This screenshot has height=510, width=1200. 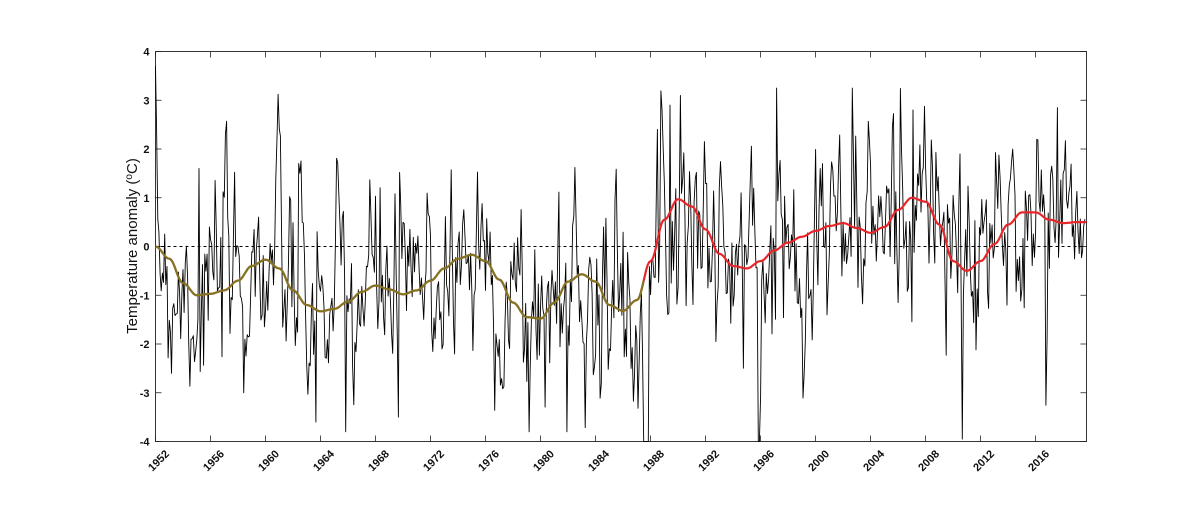 I want to click on y-tick-label: -4, so click(x=145, y=443).